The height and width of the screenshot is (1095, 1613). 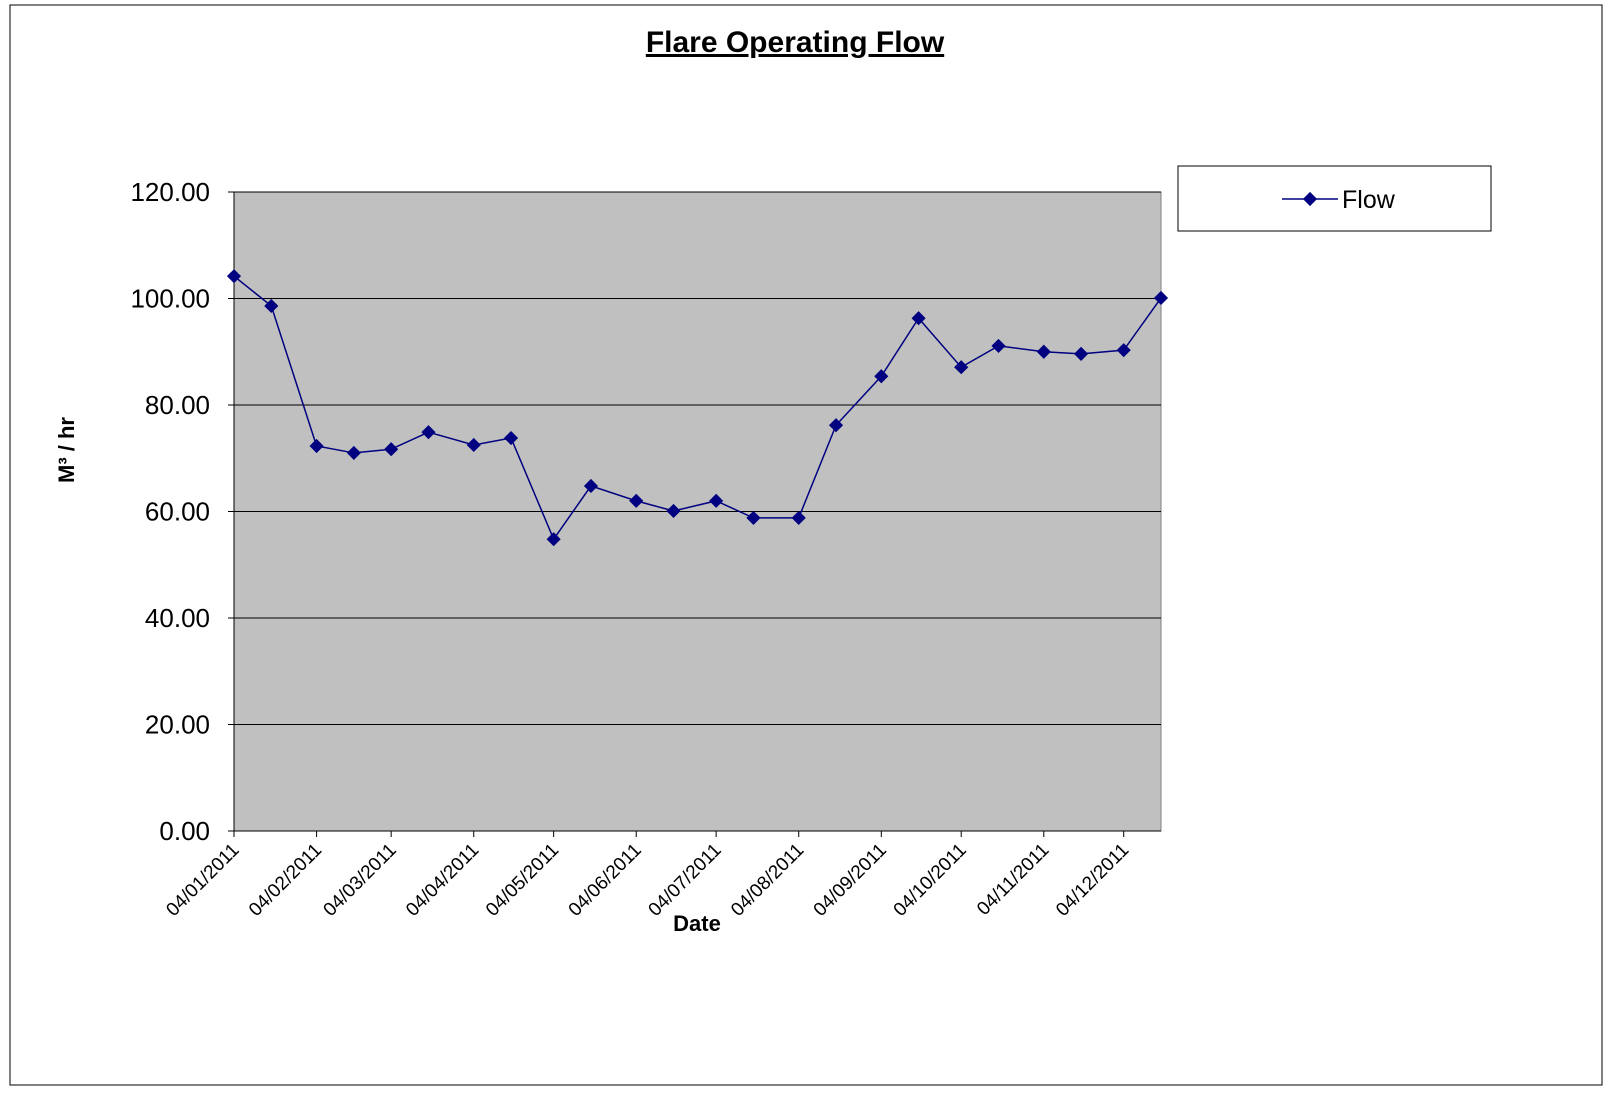 I want to click on x-axis-label: Date, so click(x=697, y=923).